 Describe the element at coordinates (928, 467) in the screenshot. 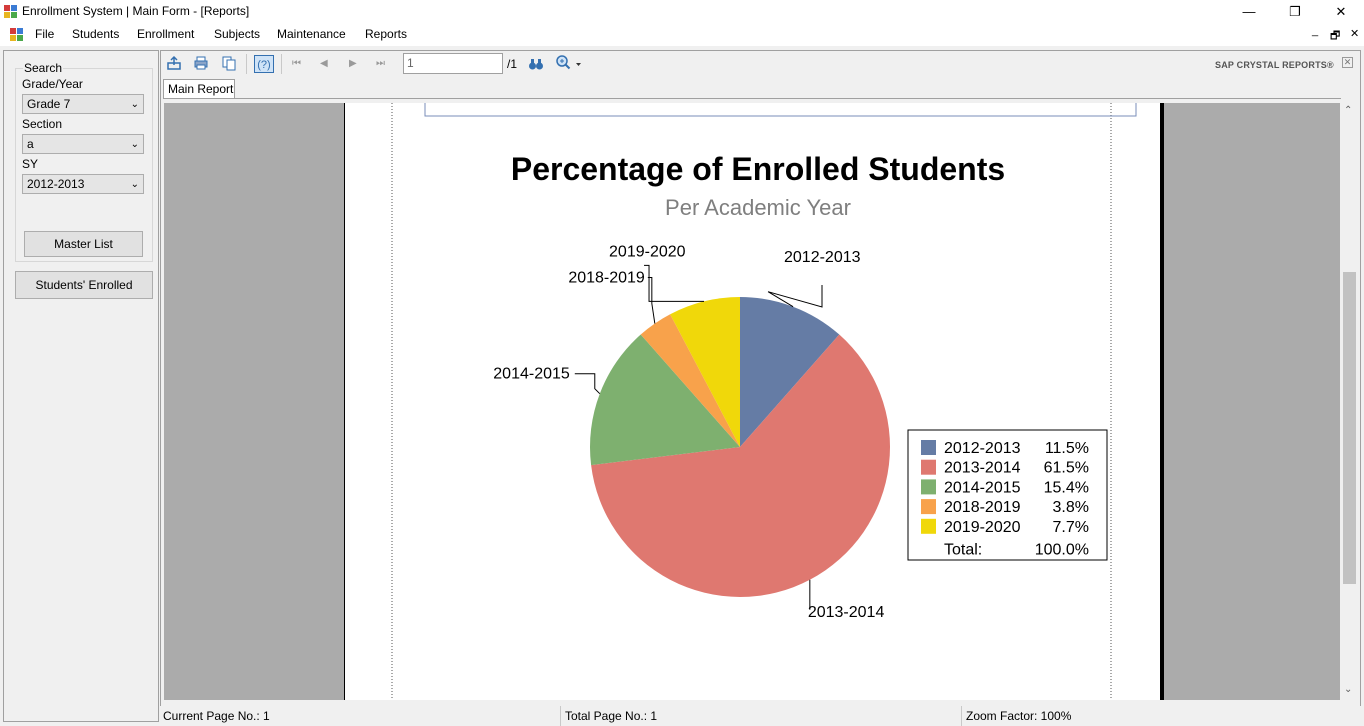

I see `legend-swatch-2013-2014` at that location.